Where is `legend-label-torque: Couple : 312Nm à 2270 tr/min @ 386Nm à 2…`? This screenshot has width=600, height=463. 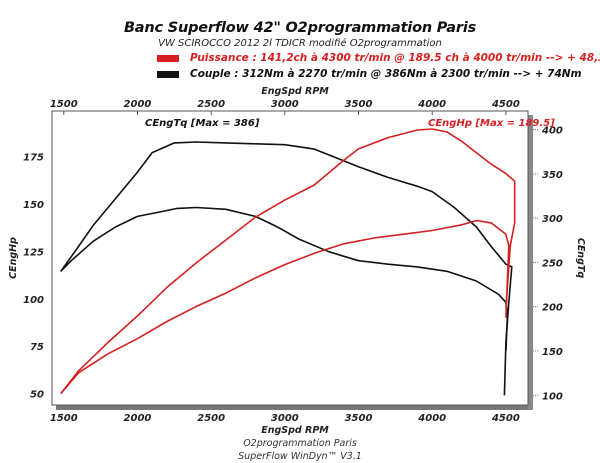
legend-label-torque: Couple : 312Nm à 2270 tr/min @ 386Nm à 2… is located at coordinates (386, 74).